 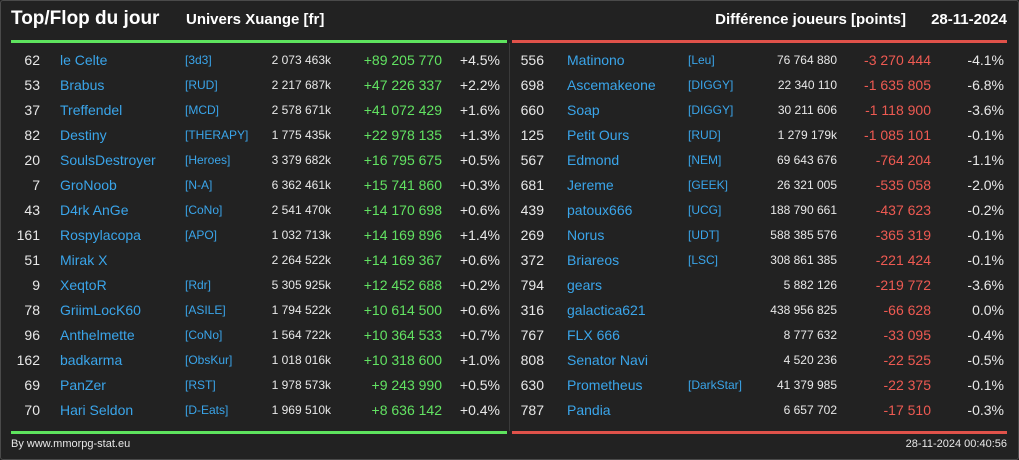 I want to click on points-difference: +15 741 860, so click(x=402, y=185).